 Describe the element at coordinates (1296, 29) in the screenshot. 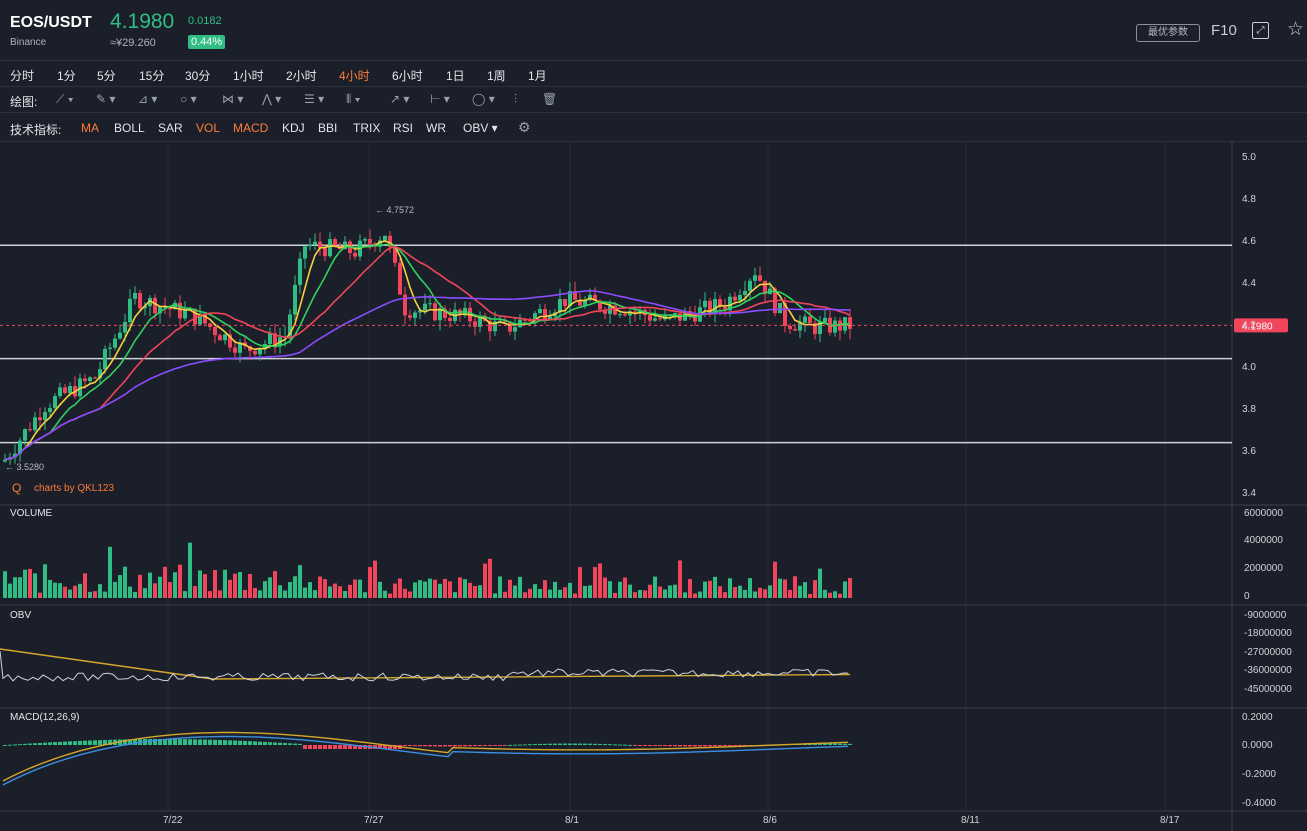

I see `star-icon: ☆` at that location.